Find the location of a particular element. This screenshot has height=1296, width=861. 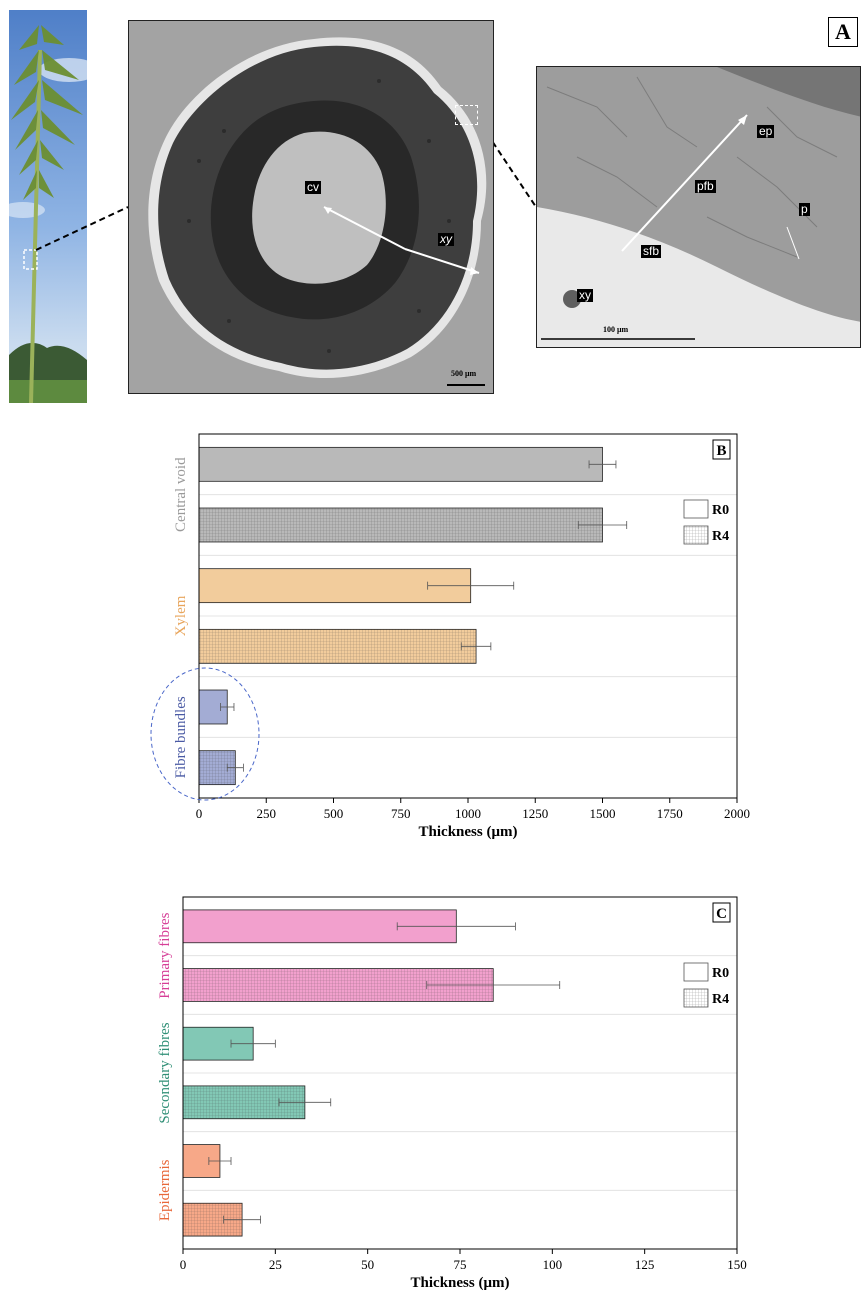

x-tick-label: 1000 is located at coordinates (468, 813).